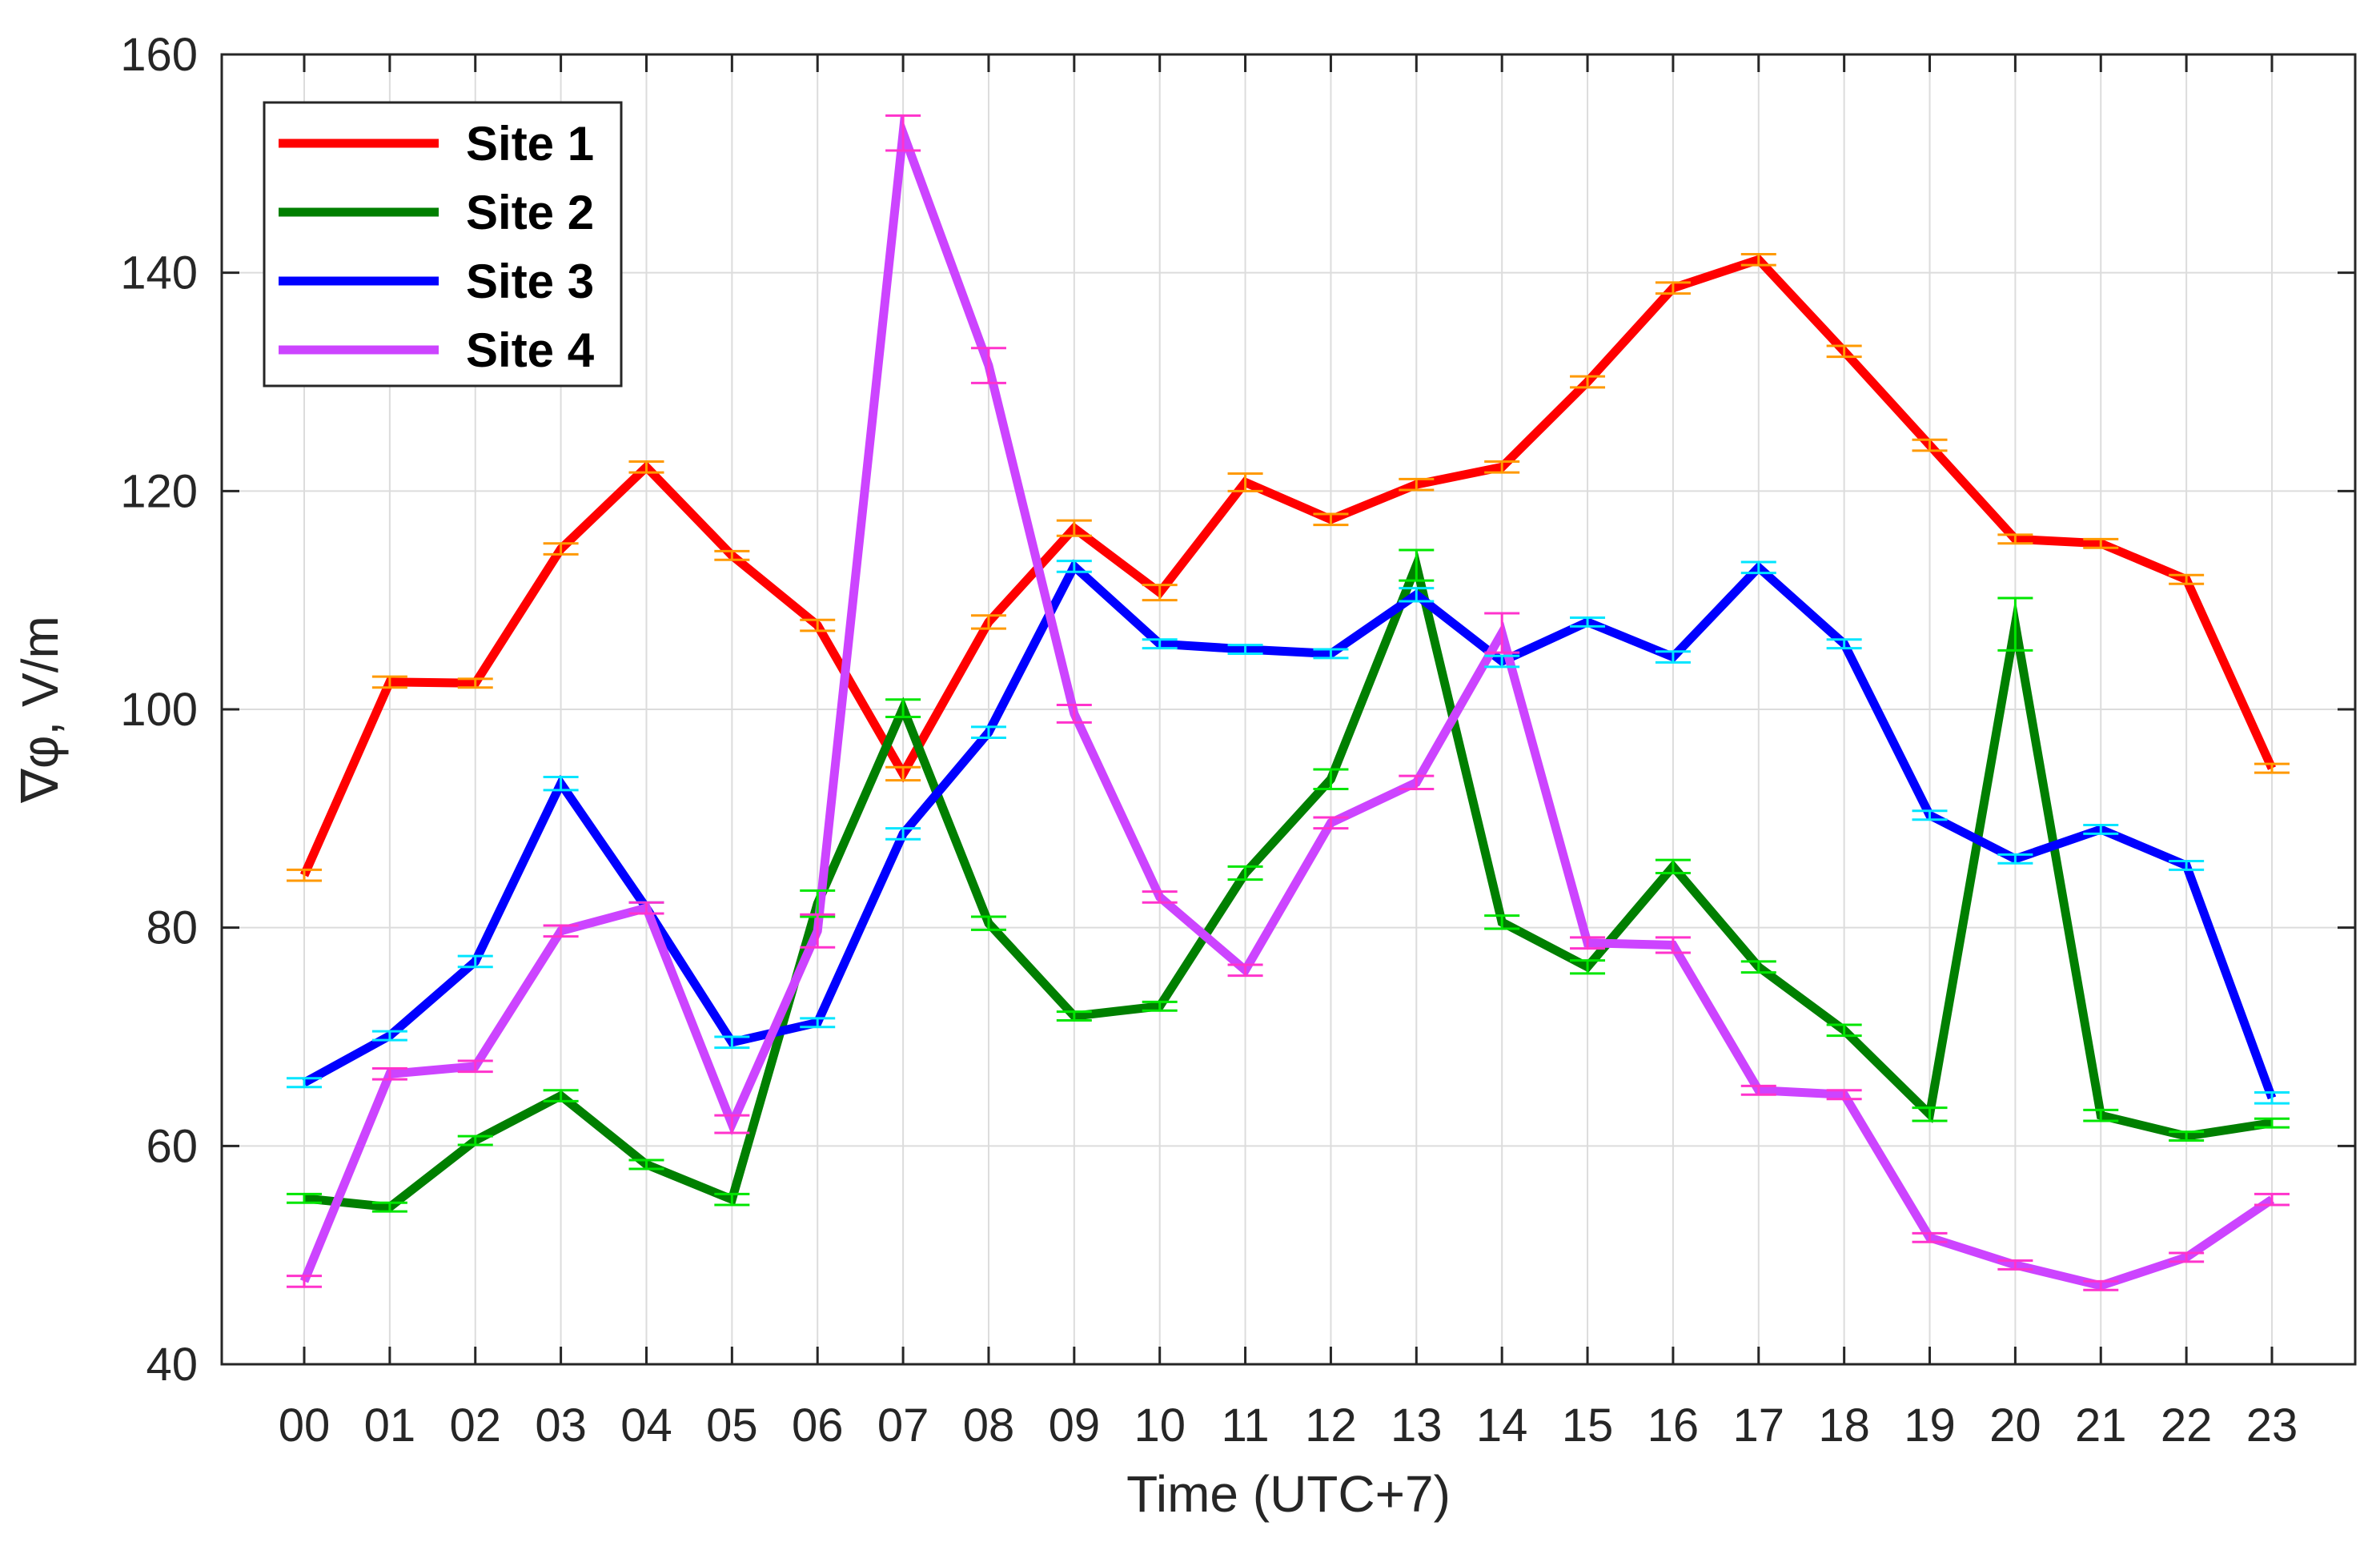 The height and width of the screenshot is (1550, 2380). I want to click on x-tick-label: 21, so click(2101, 1425).